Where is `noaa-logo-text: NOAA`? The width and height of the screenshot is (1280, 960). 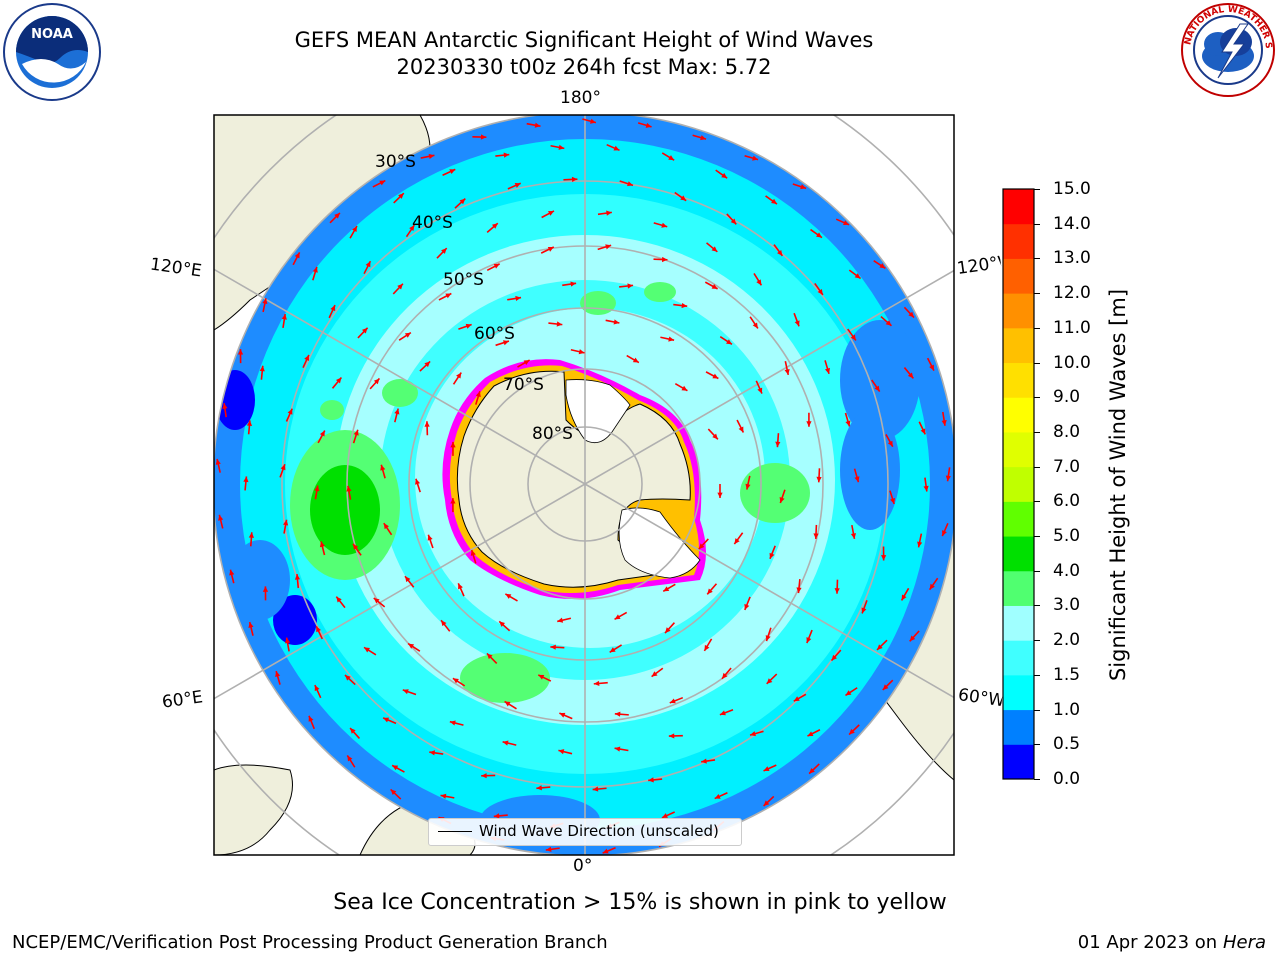
noaa-logo-text: NOAA is located at coordinates (52, 34).